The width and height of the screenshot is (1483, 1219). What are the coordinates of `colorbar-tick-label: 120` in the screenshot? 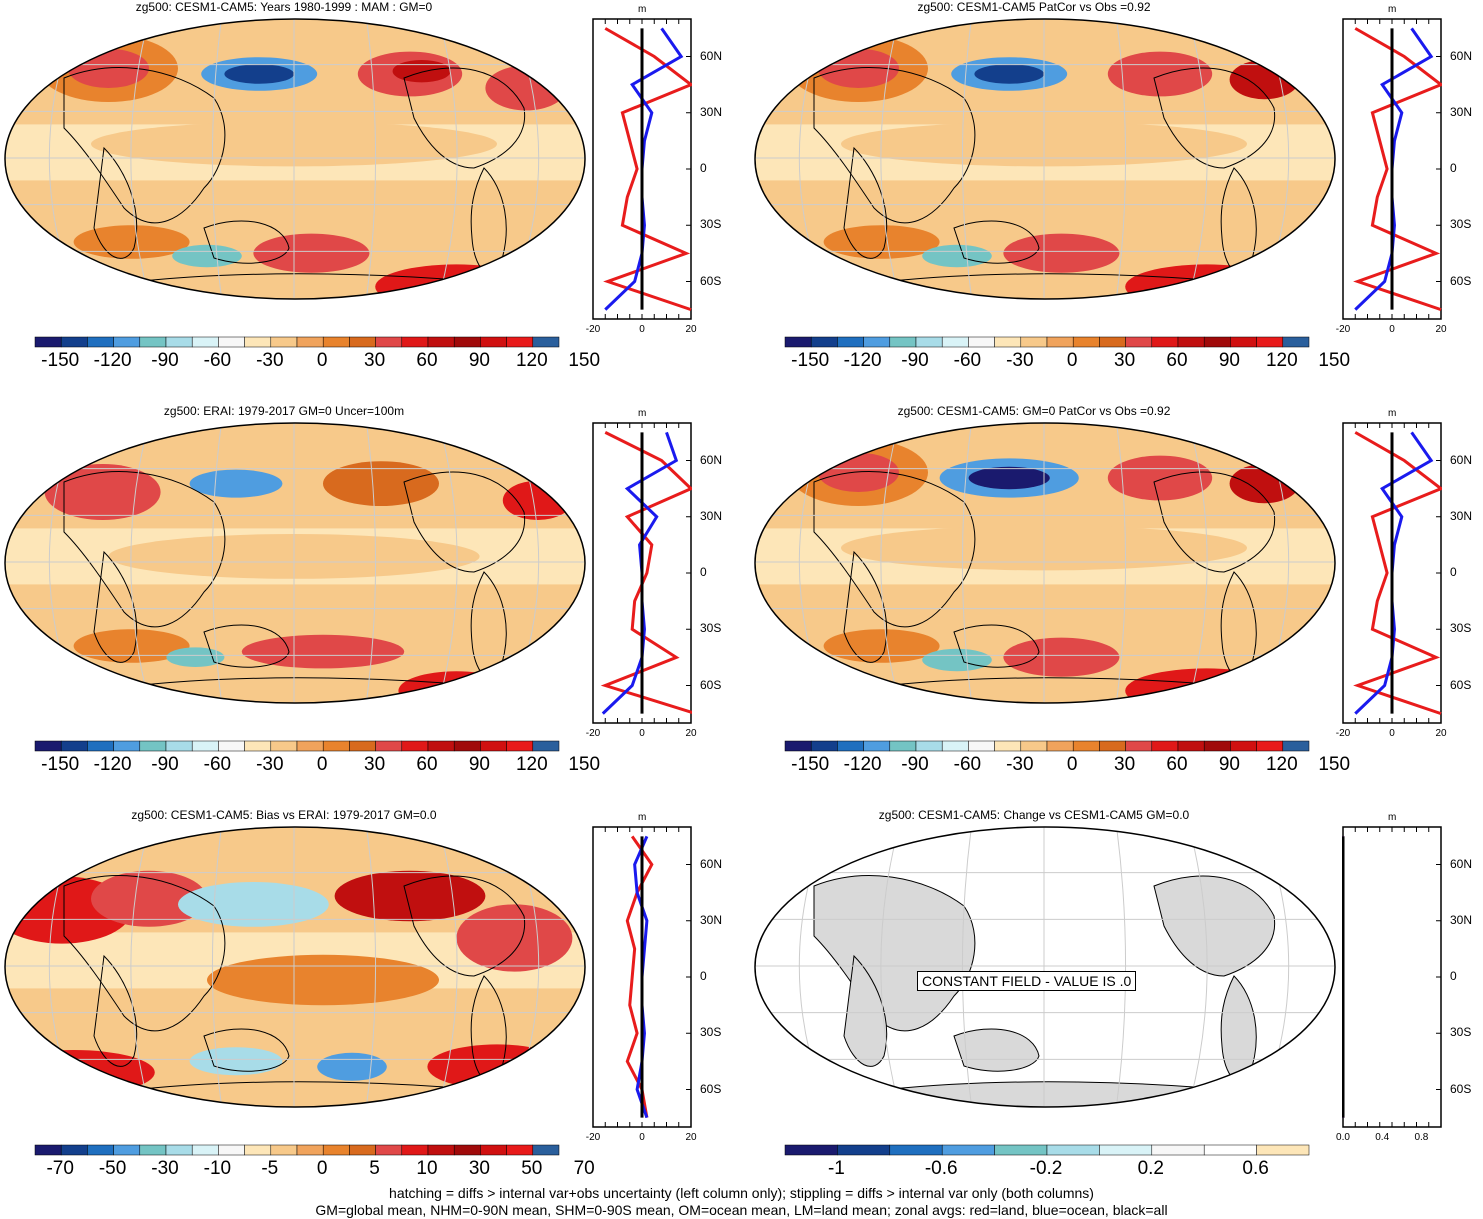 It's located at (531, 764).